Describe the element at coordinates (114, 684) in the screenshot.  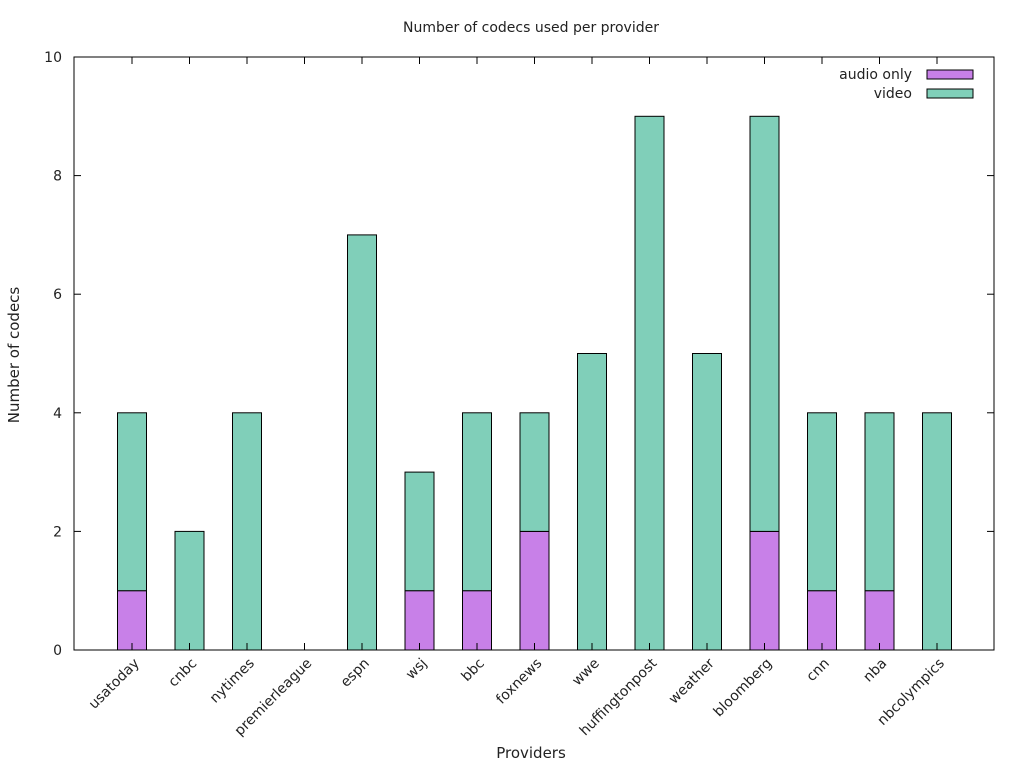
I see `x-tick-label-usatoday: usatoday` at that location.